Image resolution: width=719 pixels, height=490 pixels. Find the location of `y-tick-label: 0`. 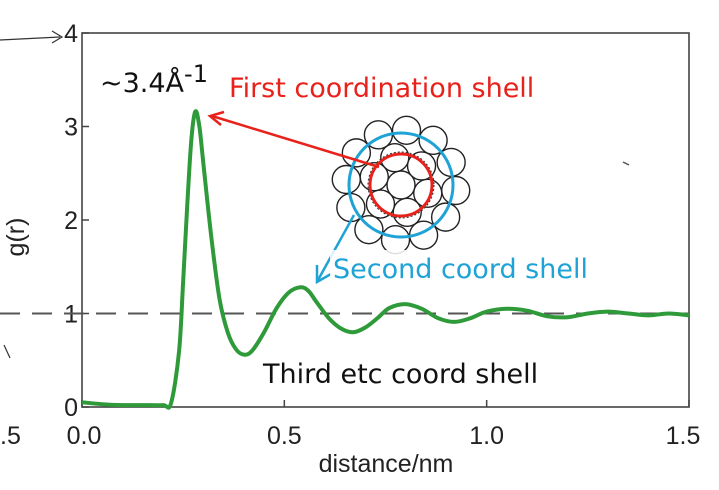

y-tick-label: 0 is located at coordinates (71, 408).